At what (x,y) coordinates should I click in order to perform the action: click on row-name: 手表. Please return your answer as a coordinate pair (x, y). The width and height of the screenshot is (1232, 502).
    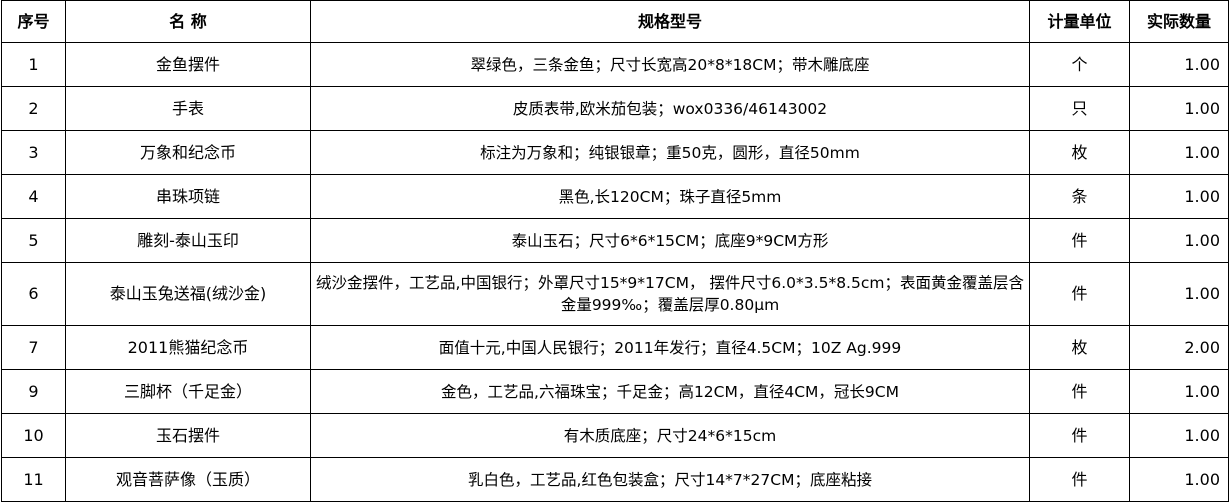
    Looking at the image, I should click on (188, 108).